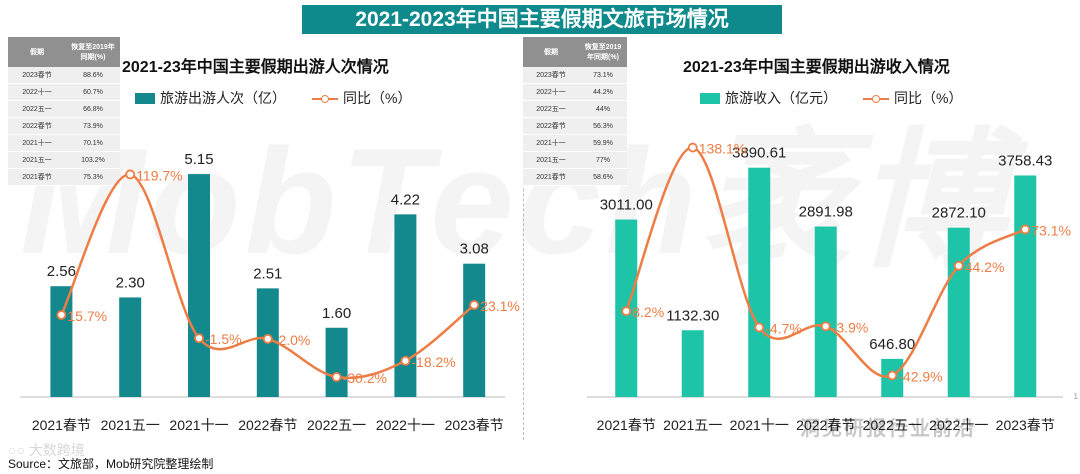 The image size is (1080, 474). I want to click on table-cell-value: 58.6%, so click(603, 177).